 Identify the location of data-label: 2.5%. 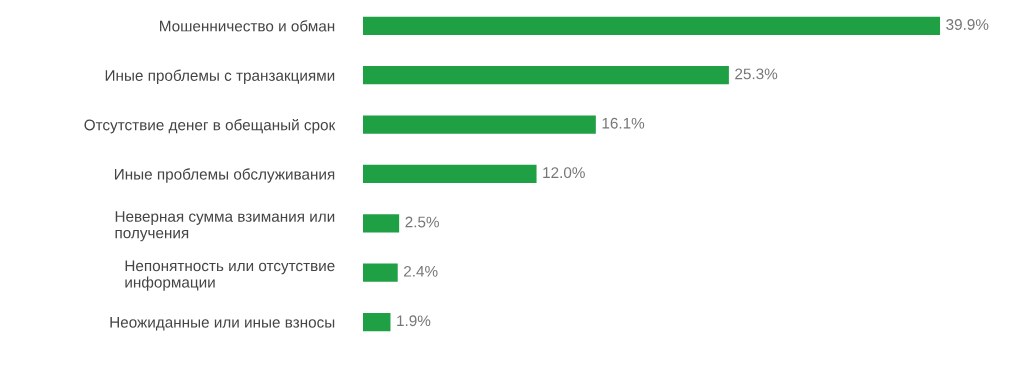
(422, 222).